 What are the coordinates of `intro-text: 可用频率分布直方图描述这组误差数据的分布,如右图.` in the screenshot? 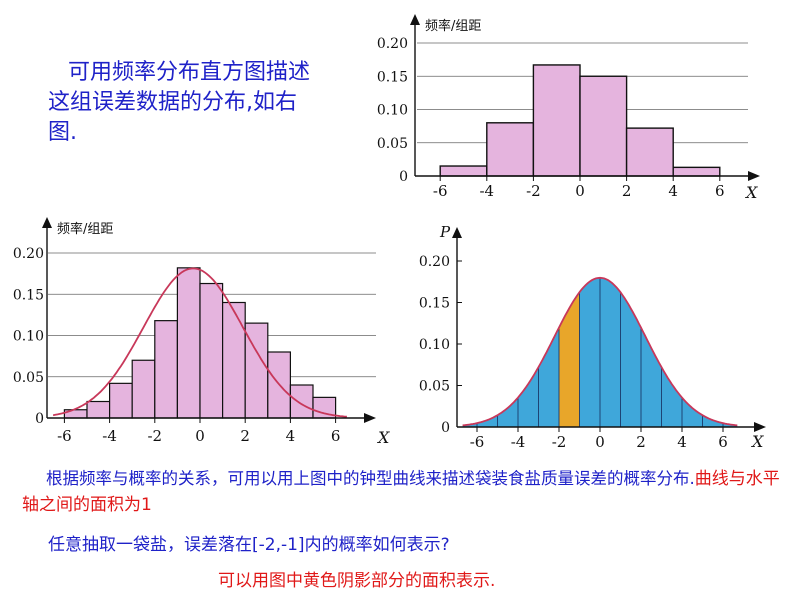 It's located at (179, 102).